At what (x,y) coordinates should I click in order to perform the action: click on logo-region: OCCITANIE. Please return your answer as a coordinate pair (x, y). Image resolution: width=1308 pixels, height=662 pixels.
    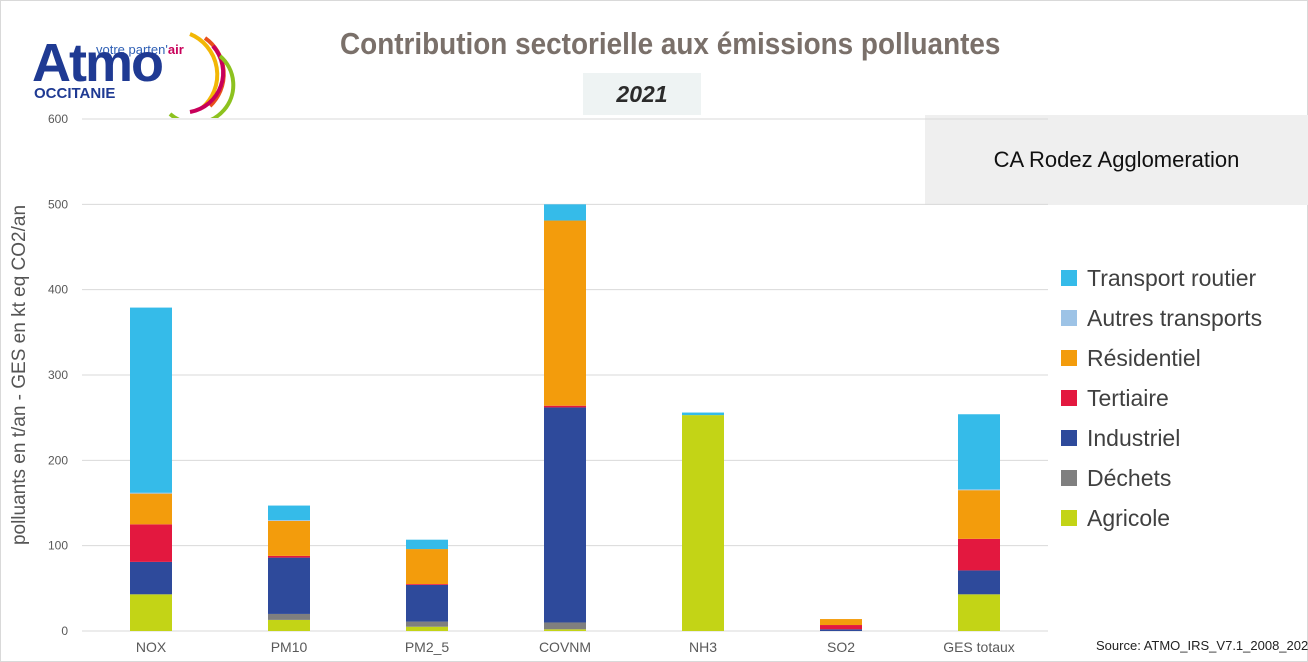
    Looking at the image, I should click on (75, 93).